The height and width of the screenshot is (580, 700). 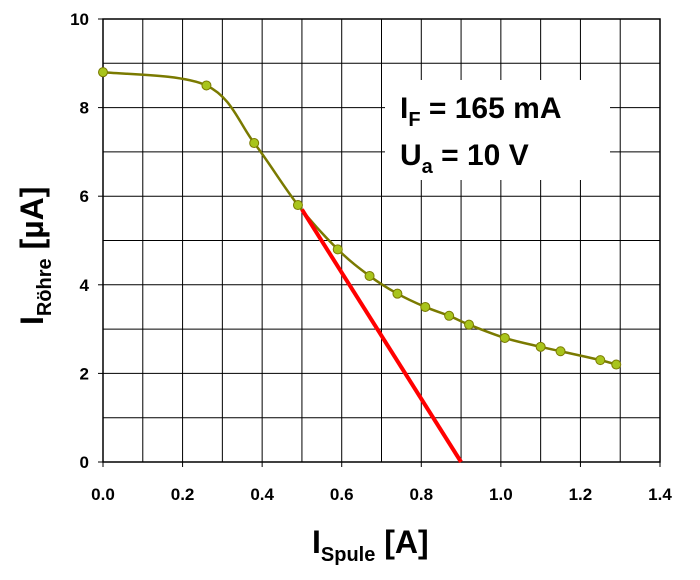 I want to click on annotation-background, so click(x=497, y=130).